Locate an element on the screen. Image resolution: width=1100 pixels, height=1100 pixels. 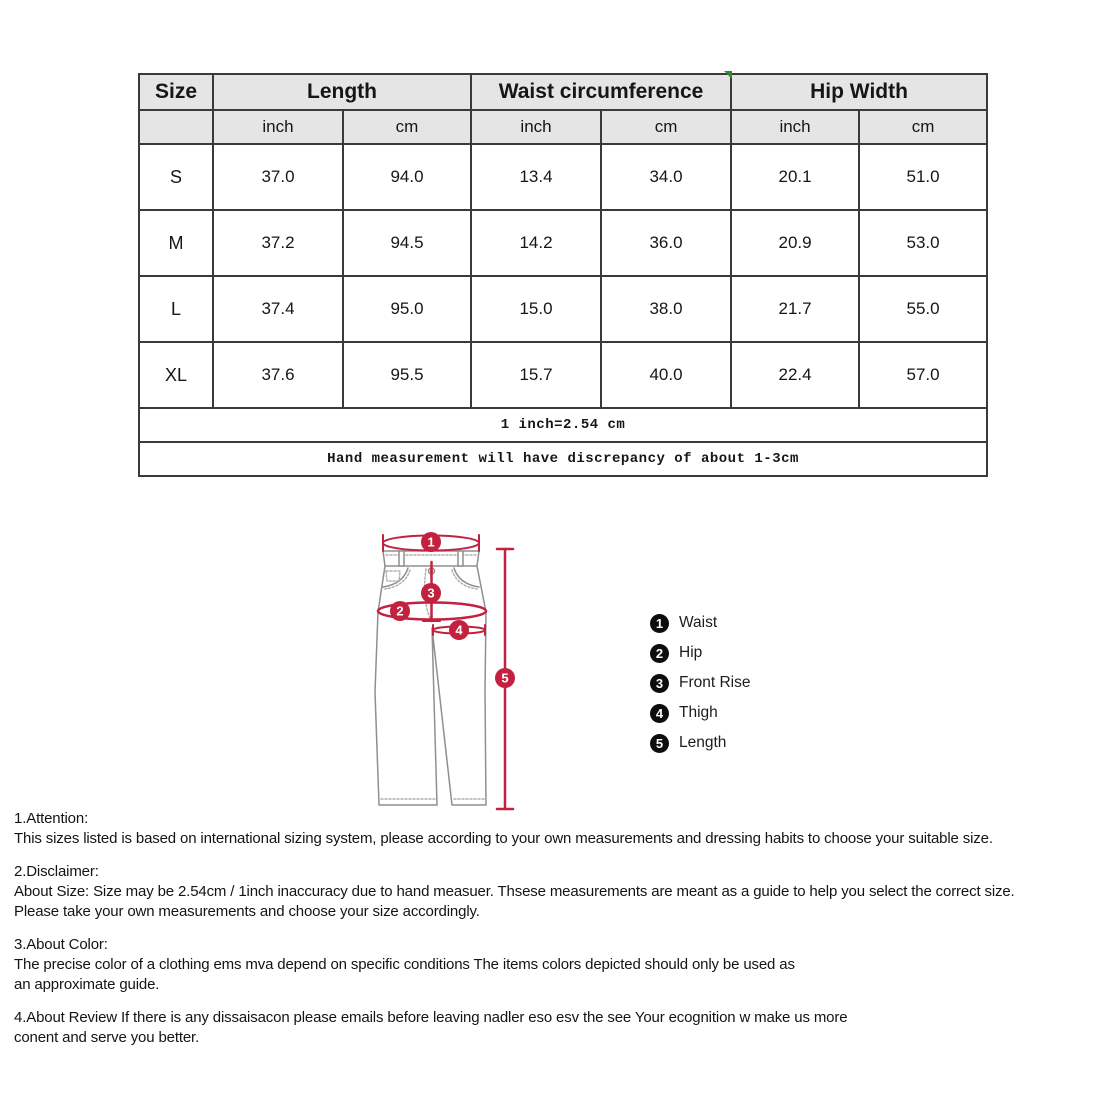
table-row-s: S 37.0 94.0 13.4 34.0 20.1 51.0 is located at coordinates (563, 177).